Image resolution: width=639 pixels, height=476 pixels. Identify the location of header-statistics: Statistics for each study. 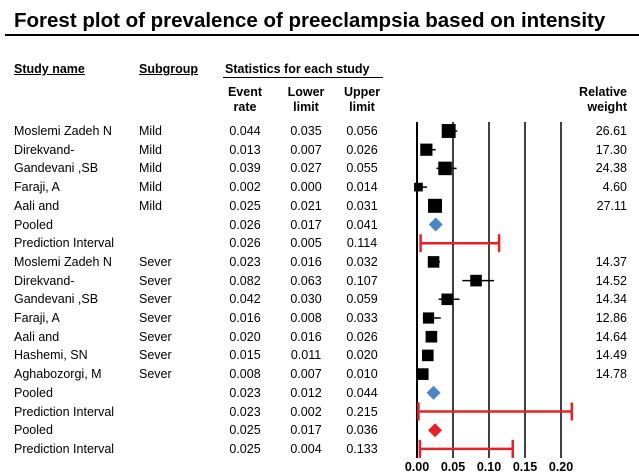
(297, 69).